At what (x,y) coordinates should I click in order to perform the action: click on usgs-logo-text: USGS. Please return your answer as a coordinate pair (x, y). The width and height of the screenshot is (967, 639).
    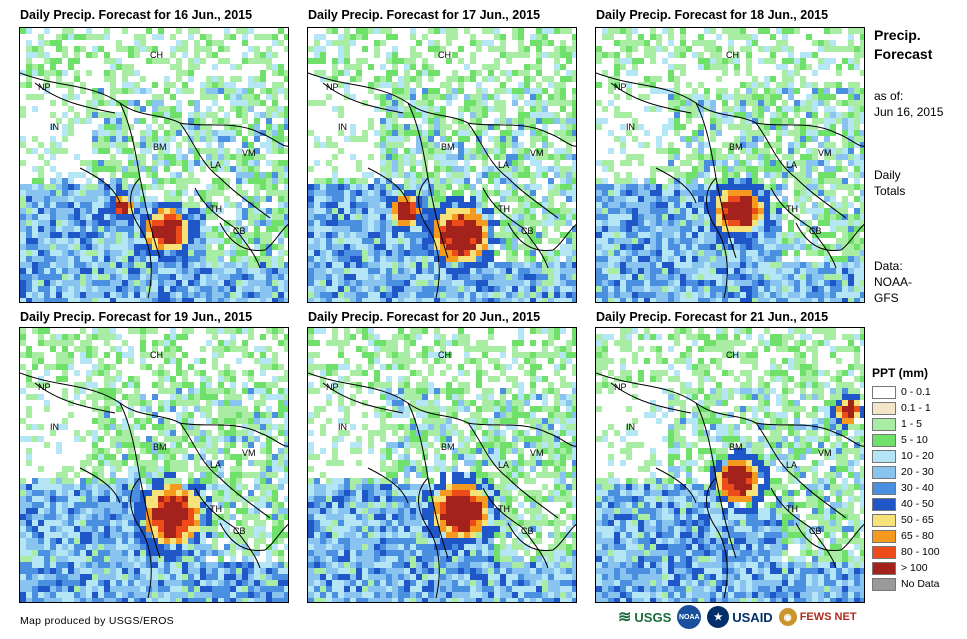
    Looking at the image, I should click on (653, 617).